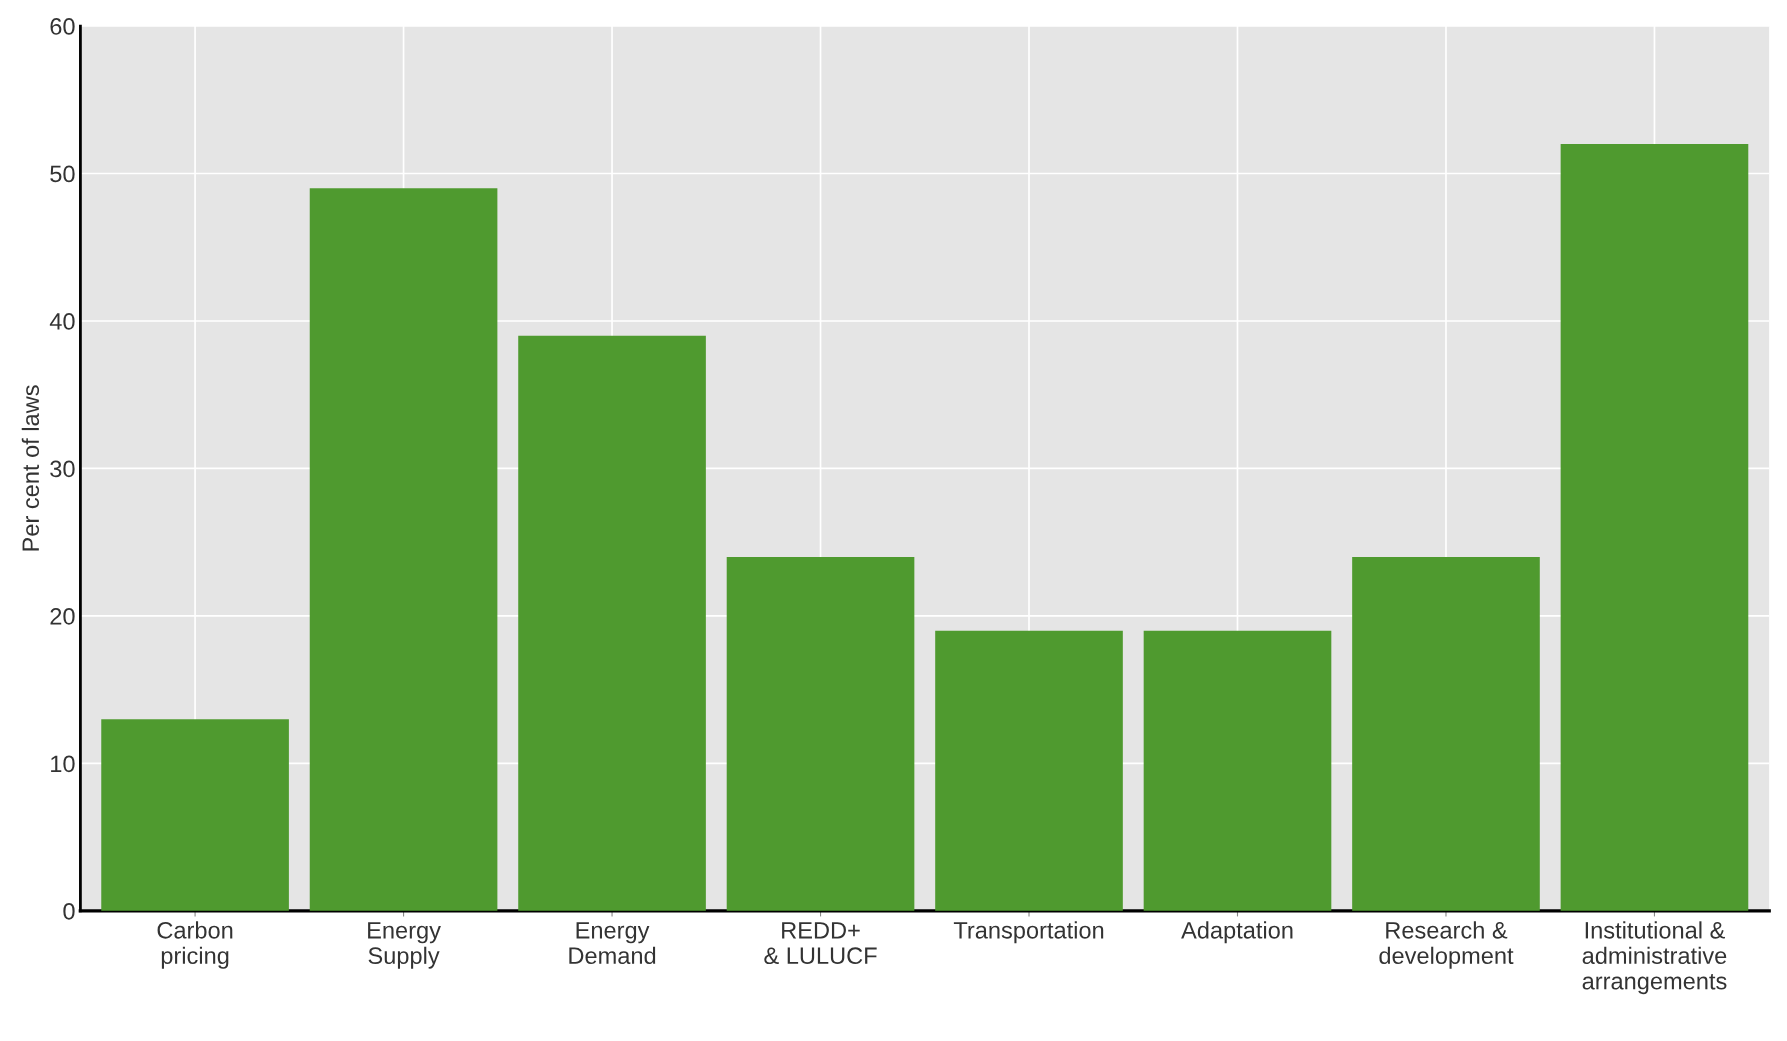 This screenshot has height=1041, width=1787. Describe the element at coordinates (62, 616) in the screenshot. I see `y-tick-label: 20` at that location.